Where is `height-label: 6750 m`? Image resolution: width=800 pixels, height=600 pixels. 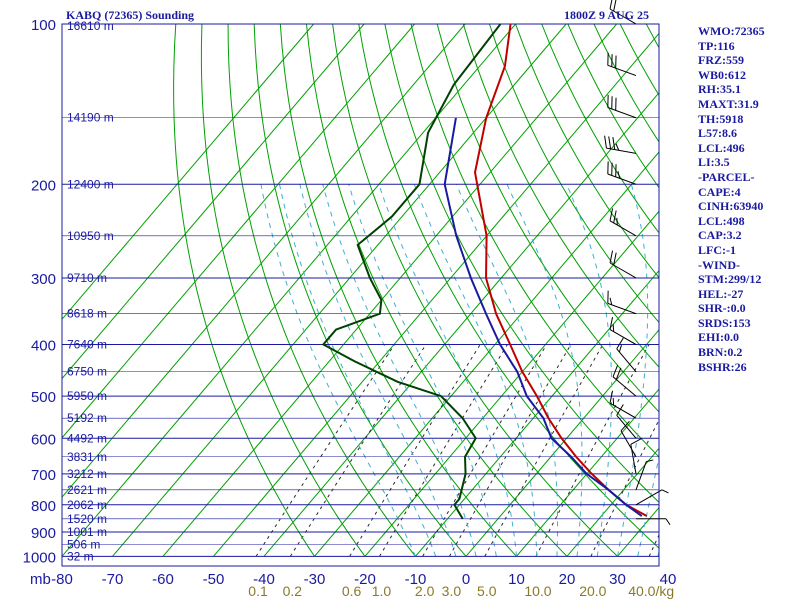
height-label: 6750 m is located at coordinates (87, 372).